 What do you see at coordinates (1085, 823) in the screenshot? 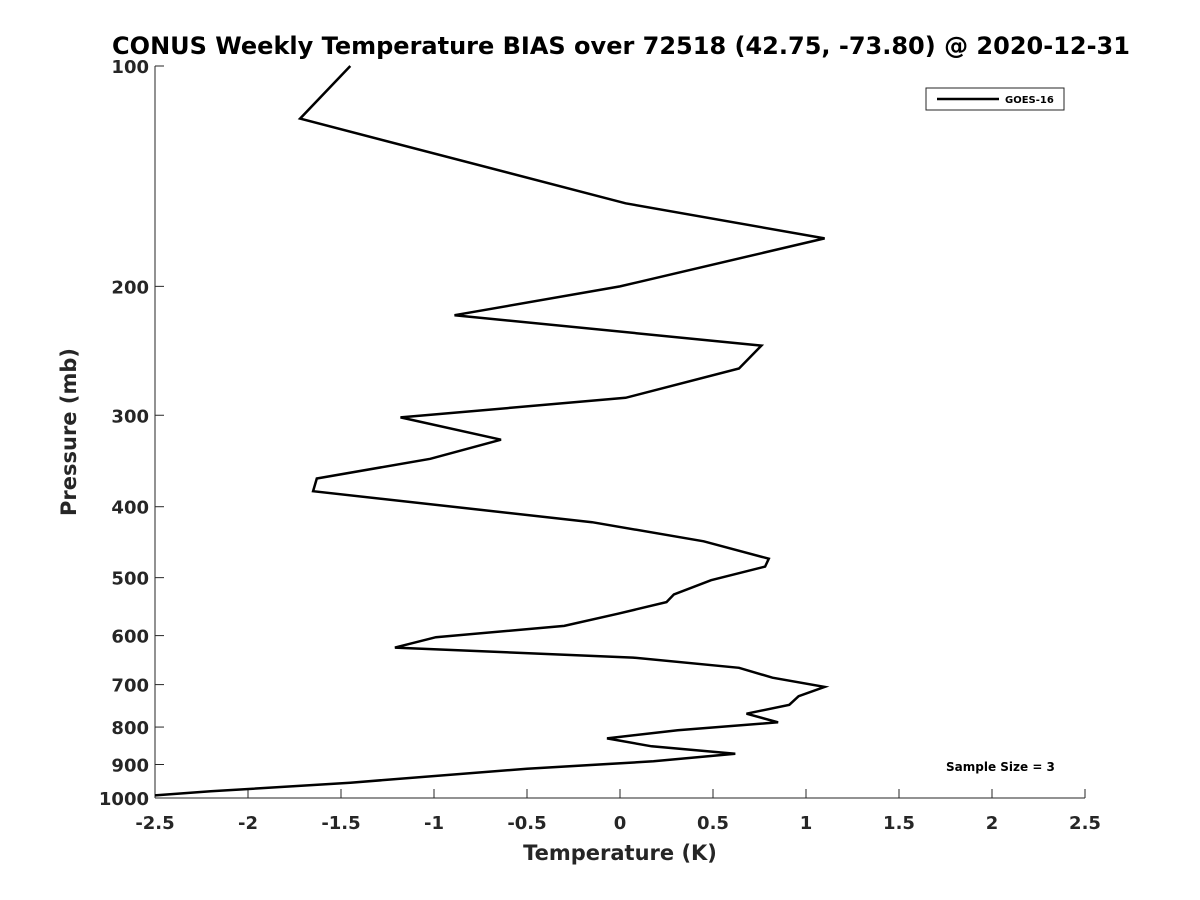
I see `x-tick-label: 2.5` at bounding box center [1085, 823].